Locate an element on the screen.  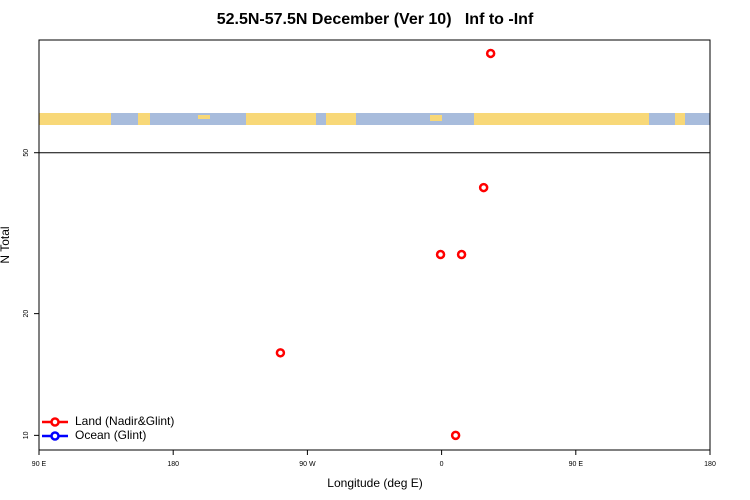
y-tick-label: 50 is located at coordinates (26, 153).